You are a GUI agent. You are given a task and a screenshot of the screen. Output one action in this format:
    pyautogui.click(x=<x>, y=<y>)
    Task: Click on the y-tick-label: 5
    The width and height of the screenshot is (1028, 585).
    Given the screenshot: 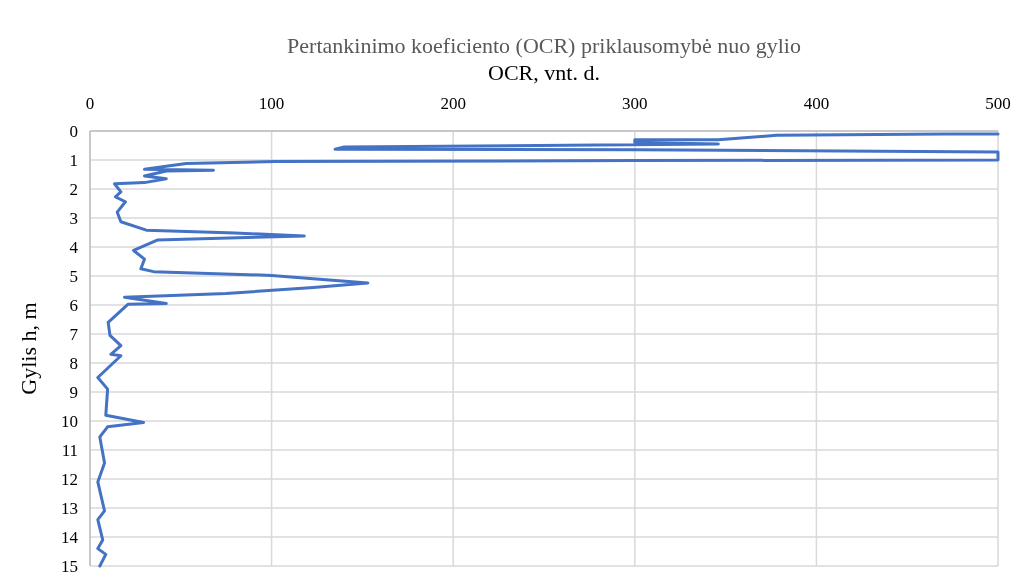 What is the action you would take?
    pyautogui.click(x=73, y=276)
    